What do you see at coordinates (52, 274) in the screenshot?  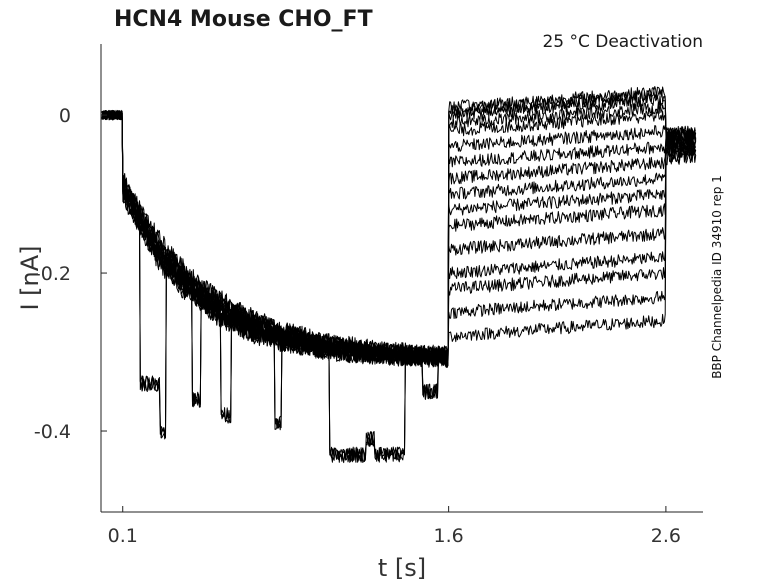 I see `y-tick-label: -0.2` at bounding box center [52, 274].